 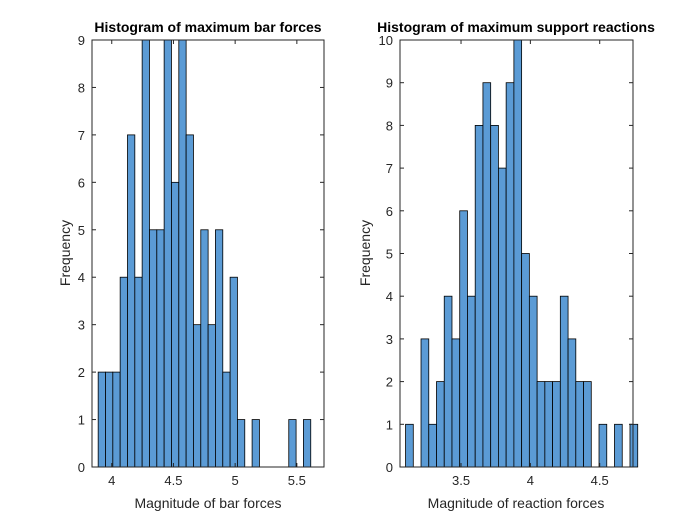 What do you see at coordinates (389, 467) in the screenshot?
I see `support-reactions-y-tick-label: 0` at bounding box center [389, 467].